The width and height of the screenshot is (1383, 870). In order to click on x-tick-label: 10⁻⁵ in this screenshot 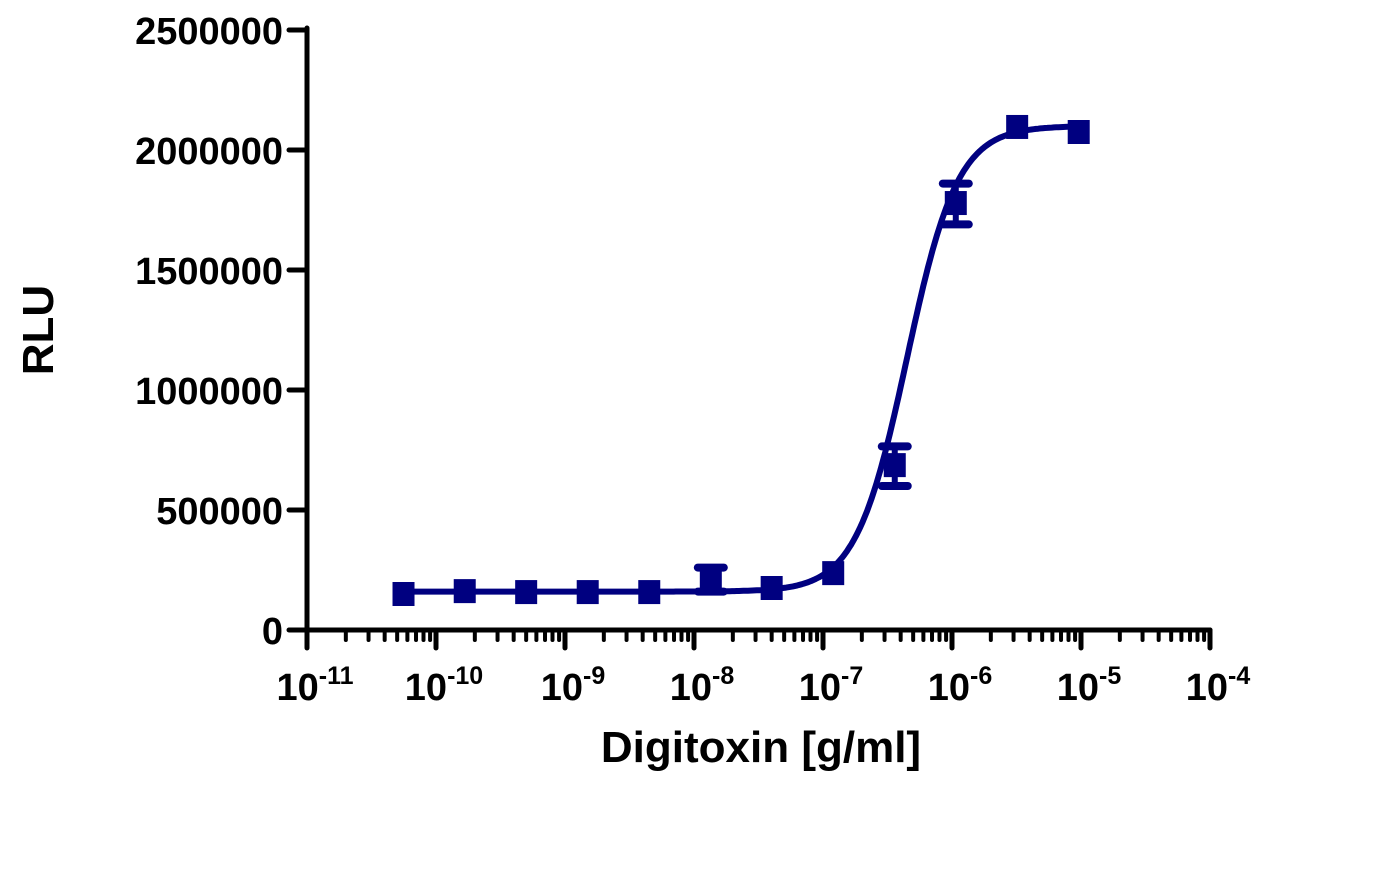, I will do `click(1089, 685)`.